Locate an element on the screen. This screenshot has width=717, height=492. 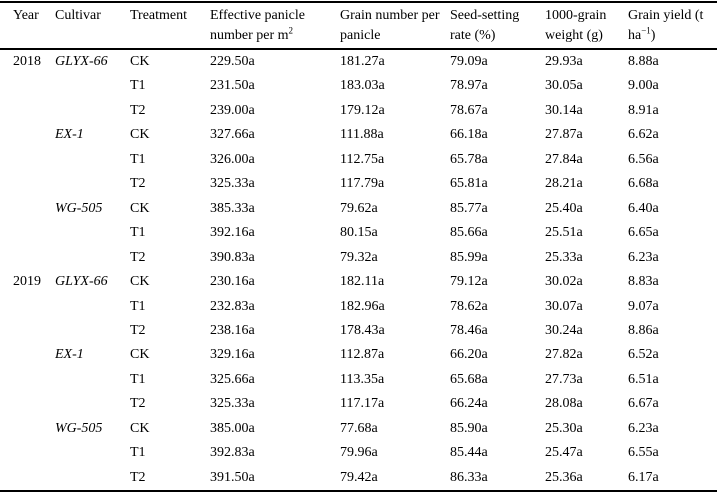
cell-grain-yield: 8.88a is located at coordinates (643, 61).